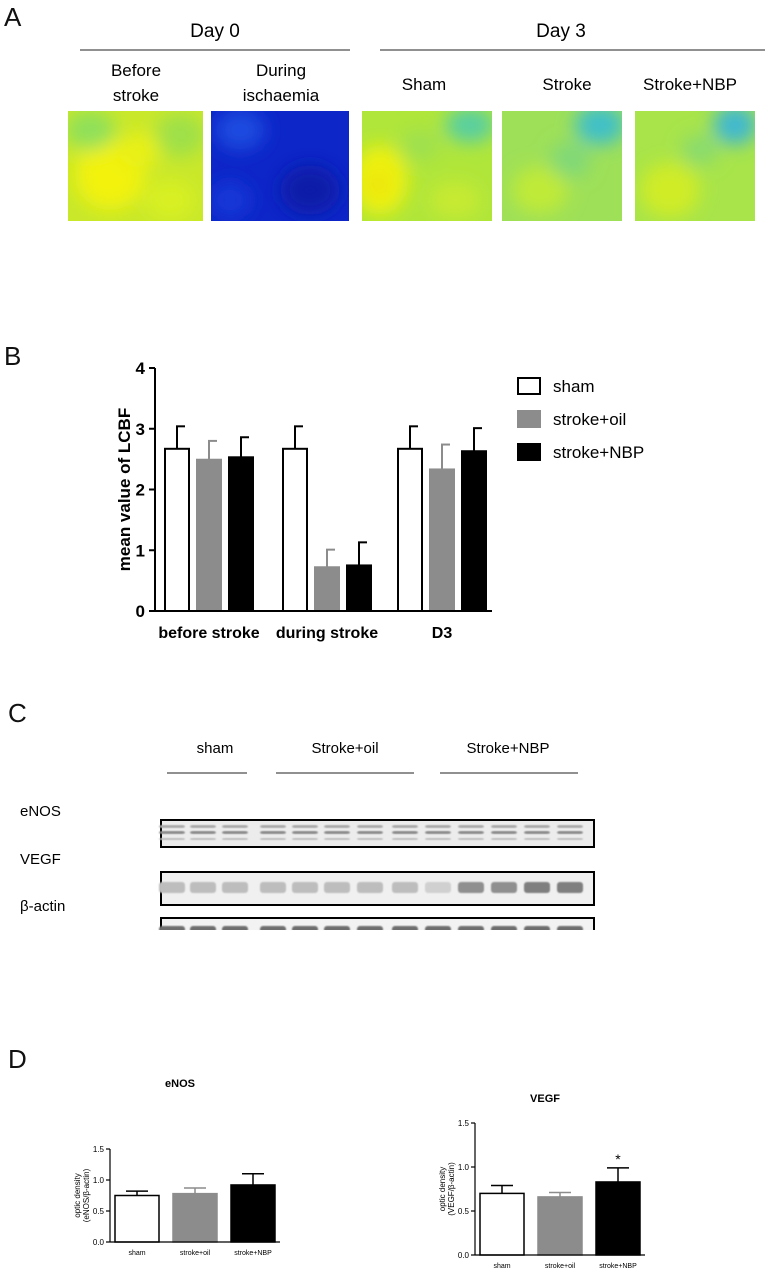  Describe the element at coordinates (215, 31) in the screenshot. I see `day0-label: Day 0` at that location.